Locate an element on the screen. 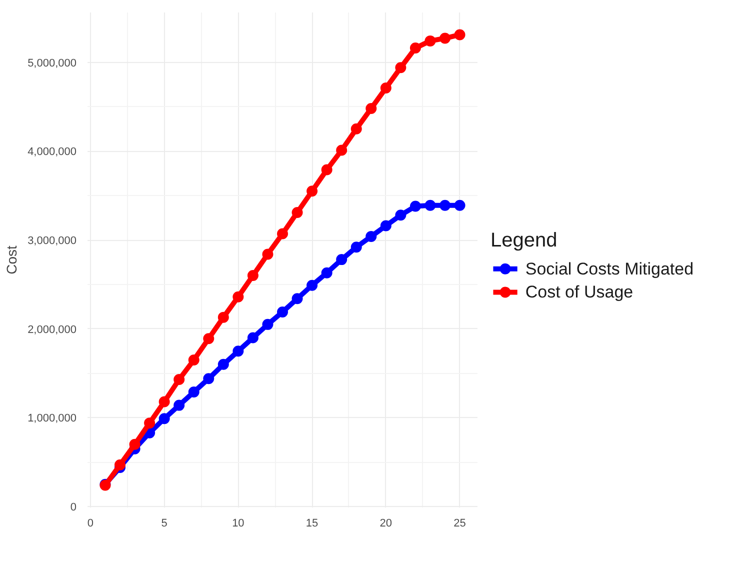 This screenshot has width=745, height=565. y-tick-label: 0 is located at coordinates (73, 508).